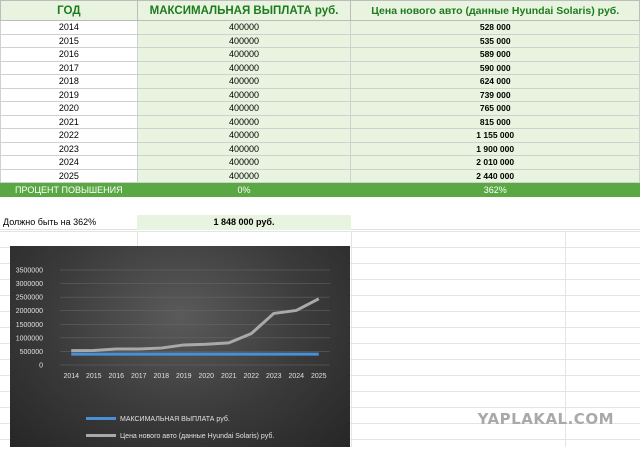 The width and height of the screenshot is (640, 452). I want to click on table-row: 2019 400000 739 000, so click(320, 94).